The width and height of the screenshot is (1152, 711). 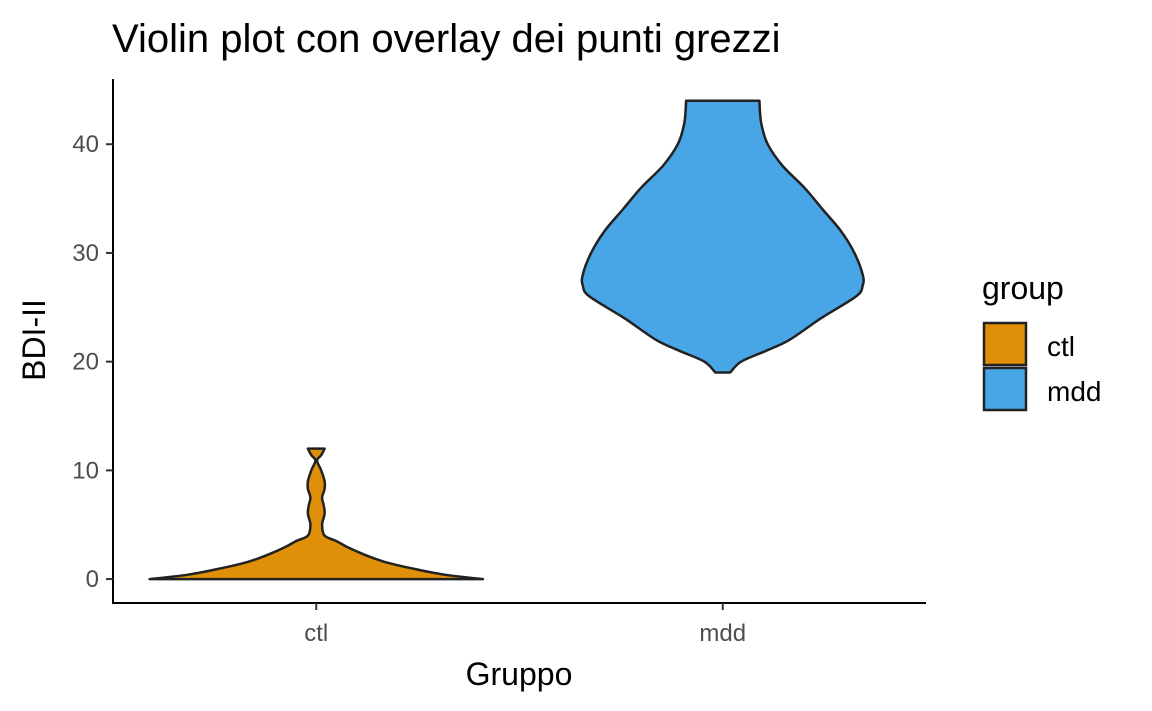 What do you see at coordinates (525, 625) in the screenshot?
I see `x-axis-ticks: ctl mdd` at bounding box center [525, 625].